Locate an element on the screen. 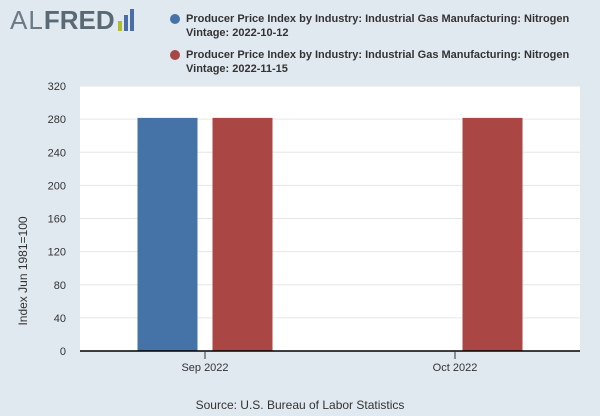 The image size is (600, 416). alfred-logo: AL FRED is located at coordinates (72, 20).